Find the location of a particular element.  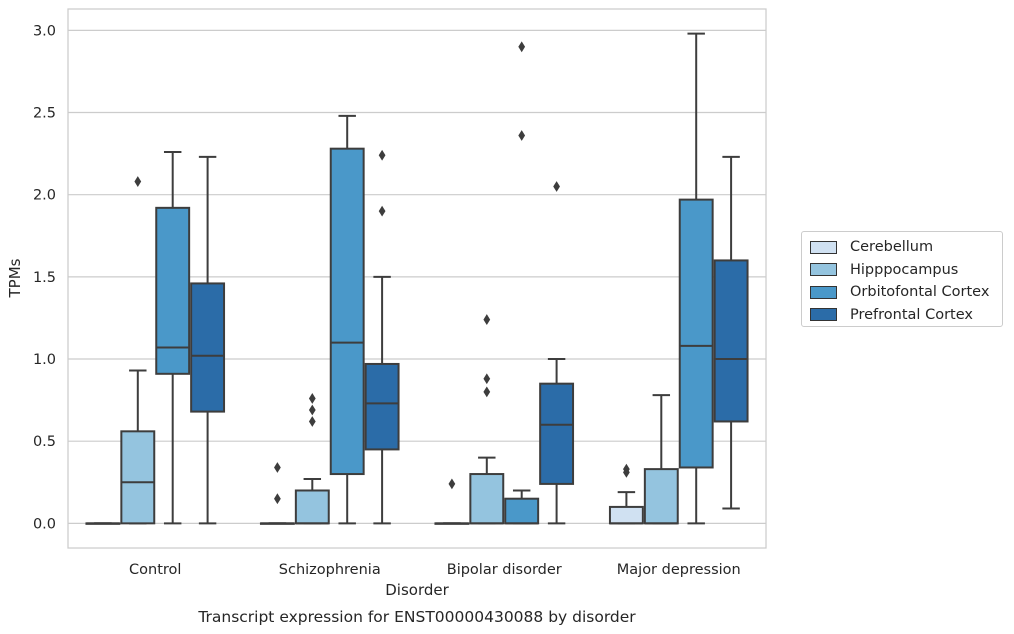

x-tick-label: Bipolar disorder is located at coordinates (504, 570).